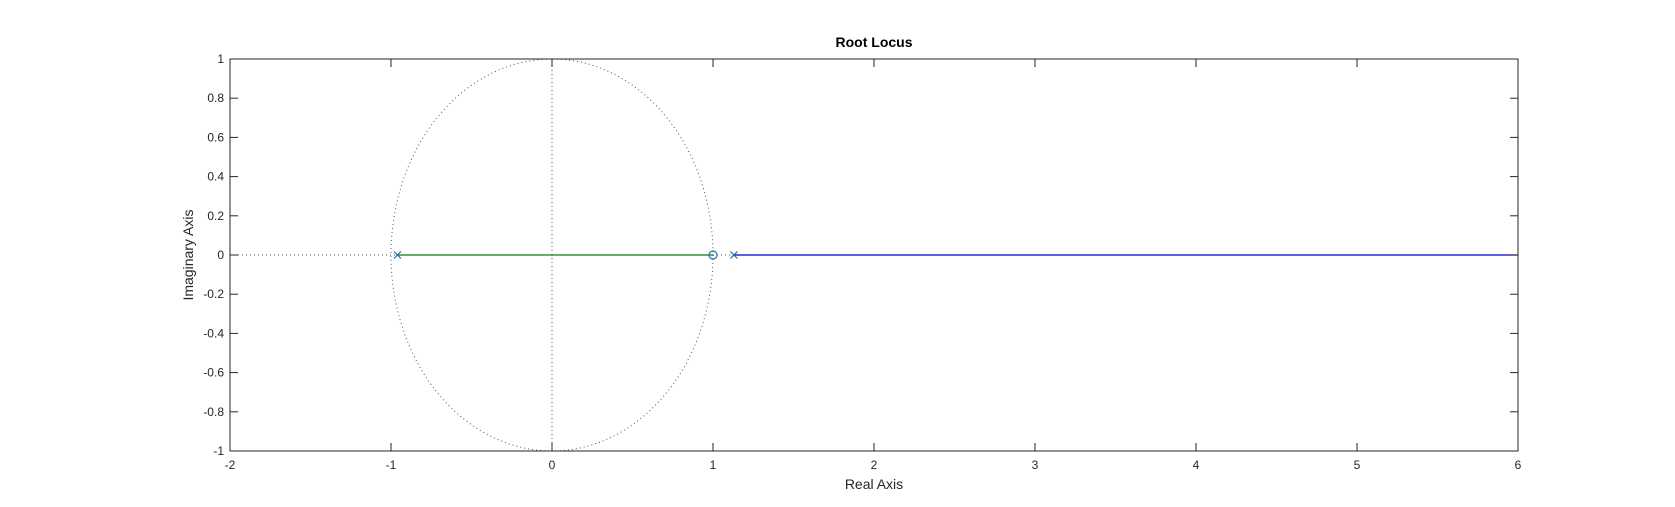 Image resolution: width=1675 pixels, height=507 pixels. What do you see at coordinates (874, 484) in the screenshot?
I see `x-axis-title: Real Axis` at bounding box center [874, 484].